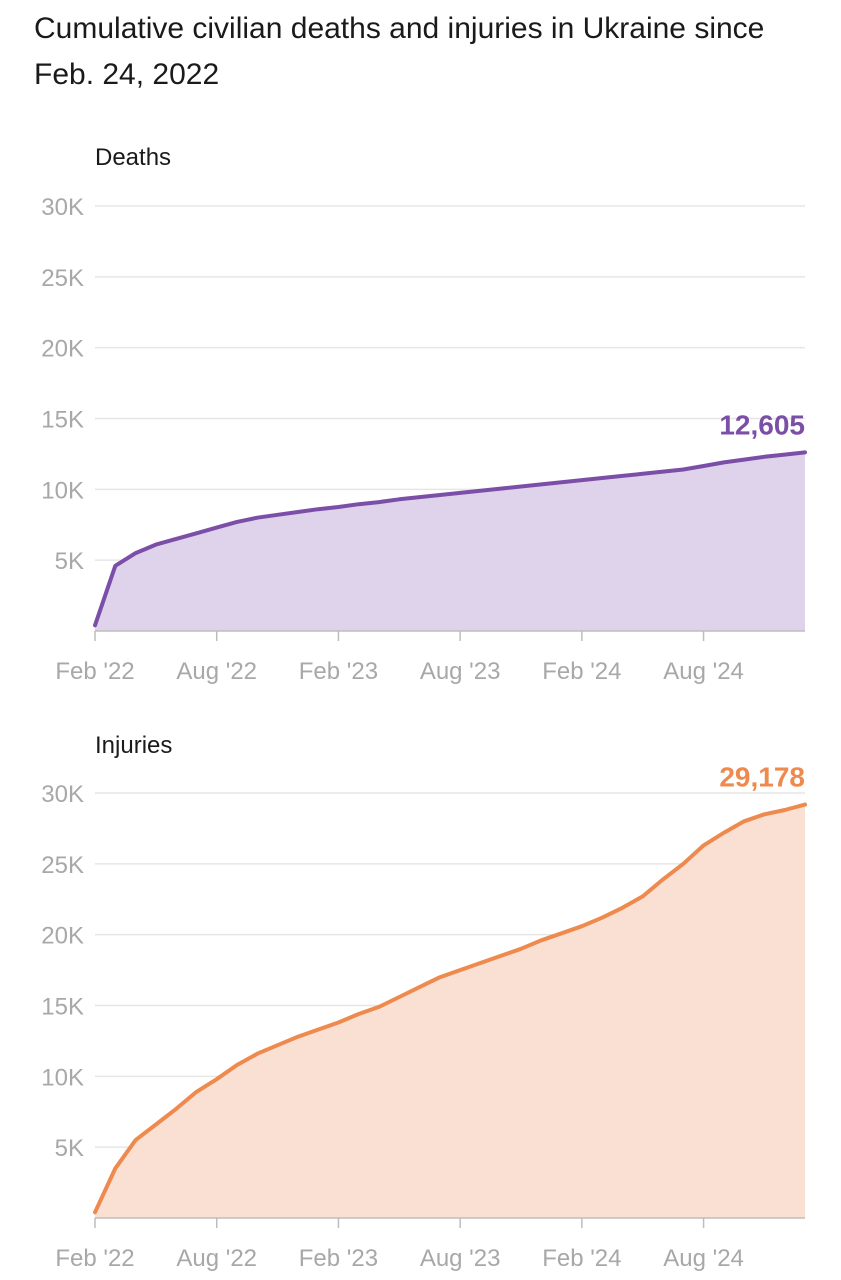 The height and width of the screenshot is (1280, 841). Describe the element at coordinates (62, 936) in the screenshot. I see `injuries-y-tick-label: 20K` at that location.